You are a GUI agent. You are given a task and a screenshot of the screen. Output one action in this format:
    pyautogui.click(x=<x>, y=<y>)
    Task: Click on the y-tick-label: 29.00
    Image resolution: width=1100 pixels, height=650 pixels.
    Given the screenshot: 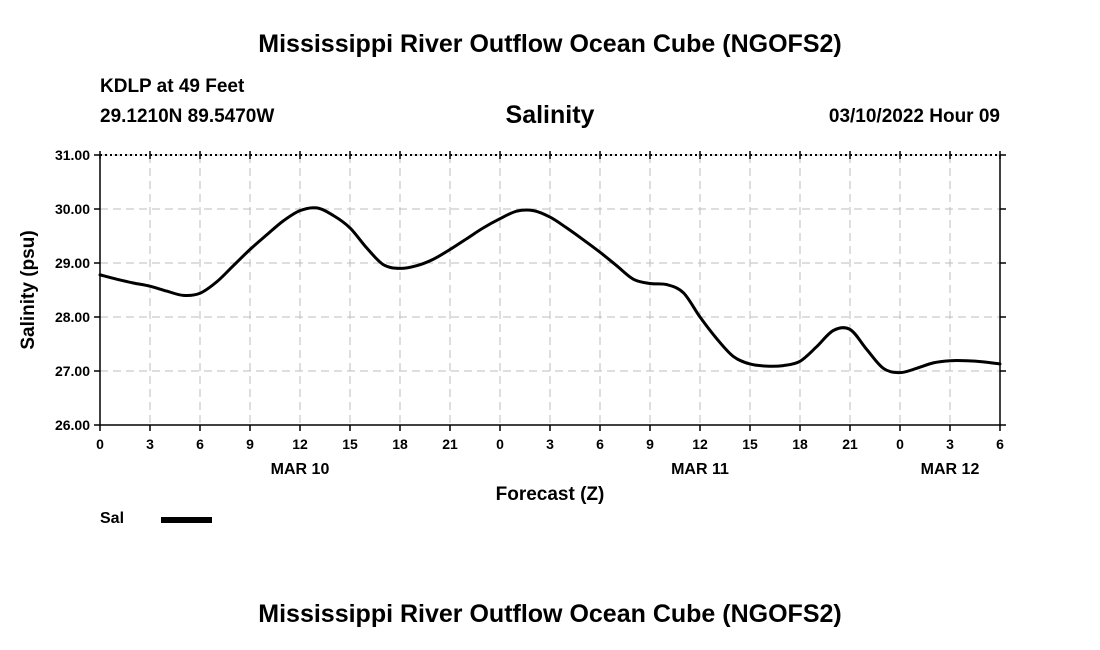 What is the action you would take?
    pyautogui.click(x=72, y=263)
    